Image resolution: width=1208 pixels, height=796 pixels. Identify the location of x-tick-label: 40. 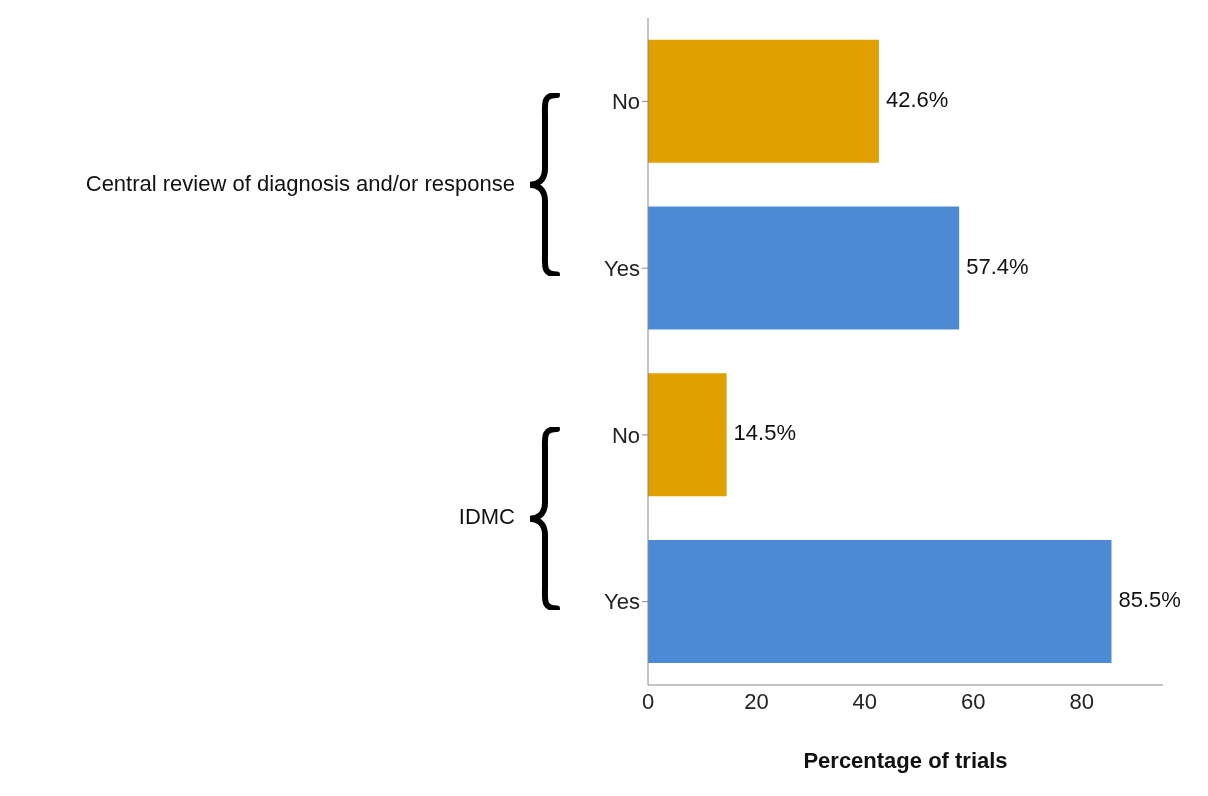
(865, 701).